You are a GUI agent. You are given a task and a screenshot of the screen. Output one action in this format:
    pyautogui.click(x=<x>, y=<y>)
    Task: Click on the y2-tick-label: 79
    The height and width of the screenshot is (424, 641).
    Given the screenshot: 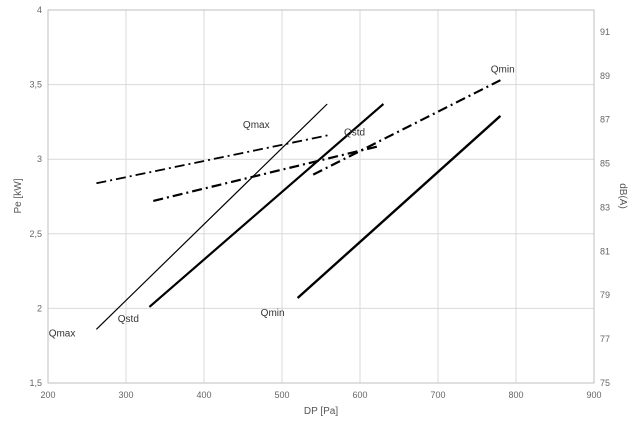 What is the action you would take?
    pyautogui.click(x=605, y=295)
    